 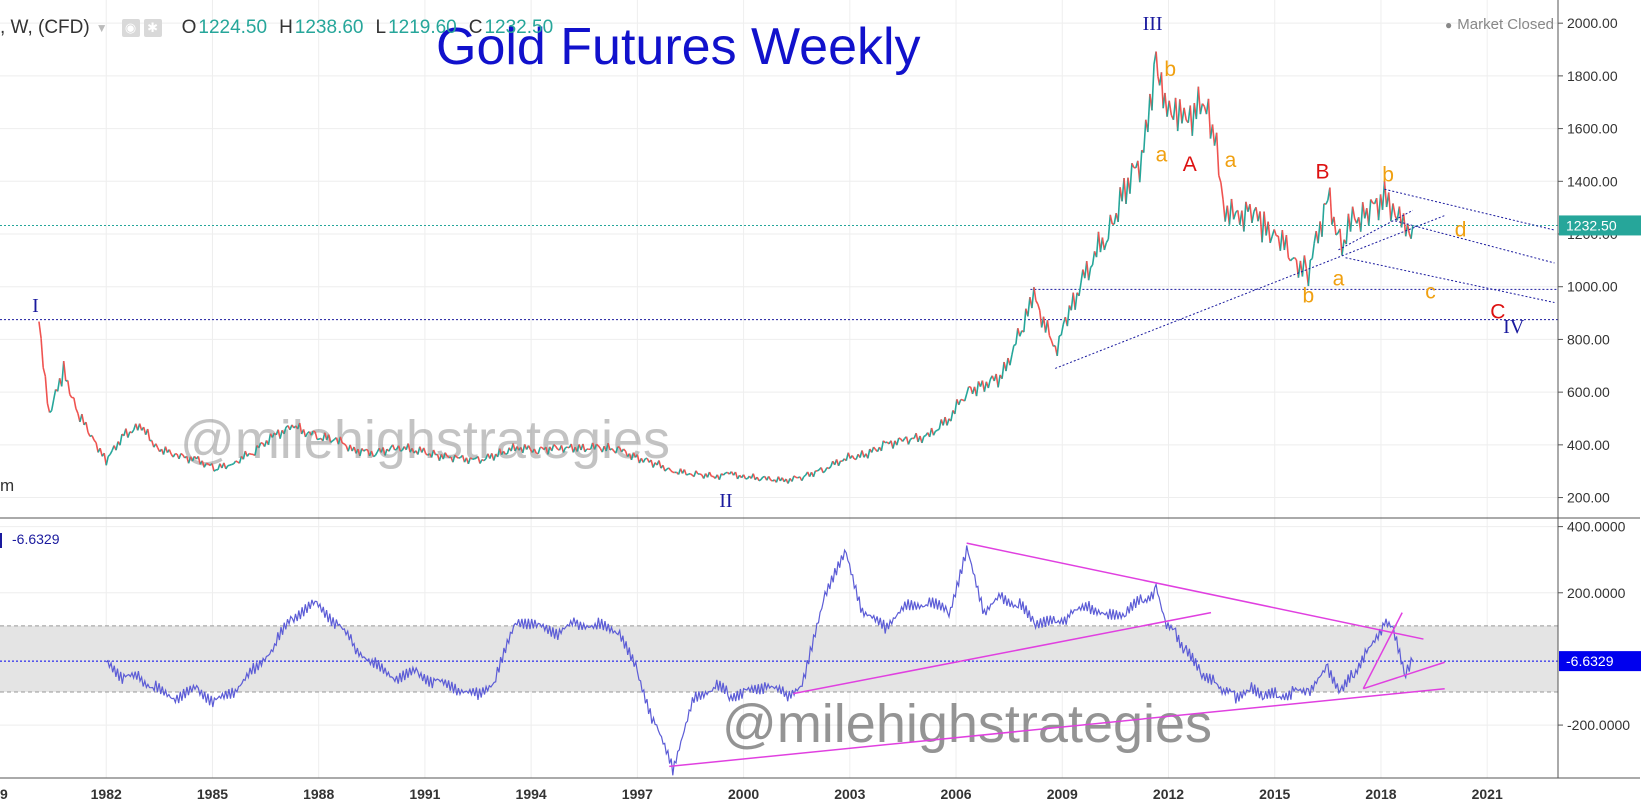 I want to click on x-tick-label-fragment: 9, so click(x=4, y=794).